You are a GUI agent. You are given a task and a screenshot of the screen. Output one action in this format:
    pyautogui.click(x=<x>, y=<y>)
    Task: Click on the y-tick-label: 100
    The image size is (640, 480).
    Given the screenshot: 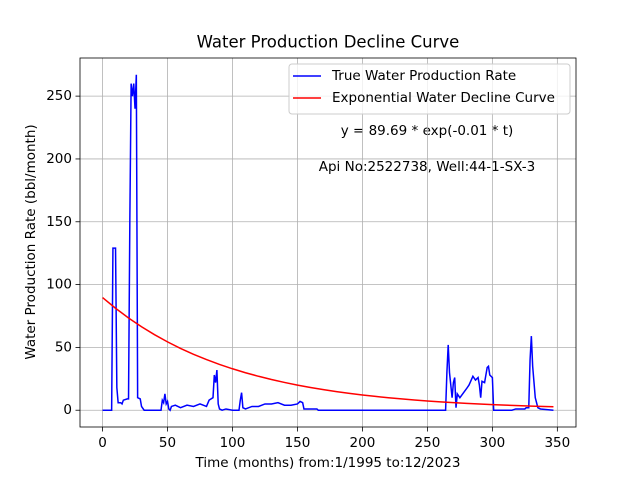 What is the action you would take?
    pyautogui.click(x=59, y=285)
    